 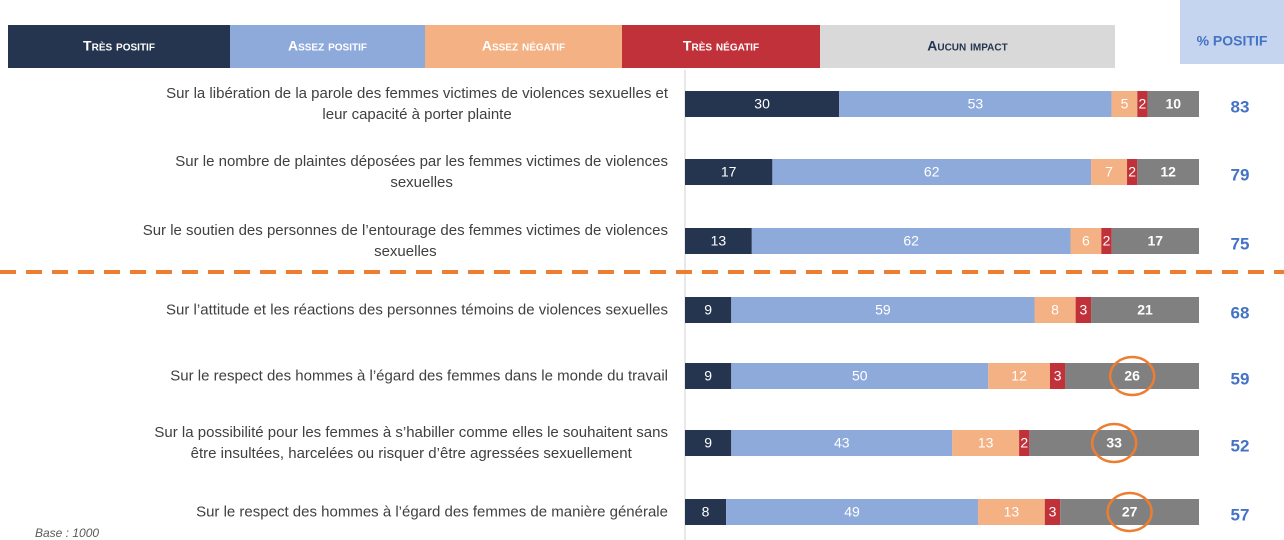 I want to click on value-label: 21, so click(x=1145, y=310).